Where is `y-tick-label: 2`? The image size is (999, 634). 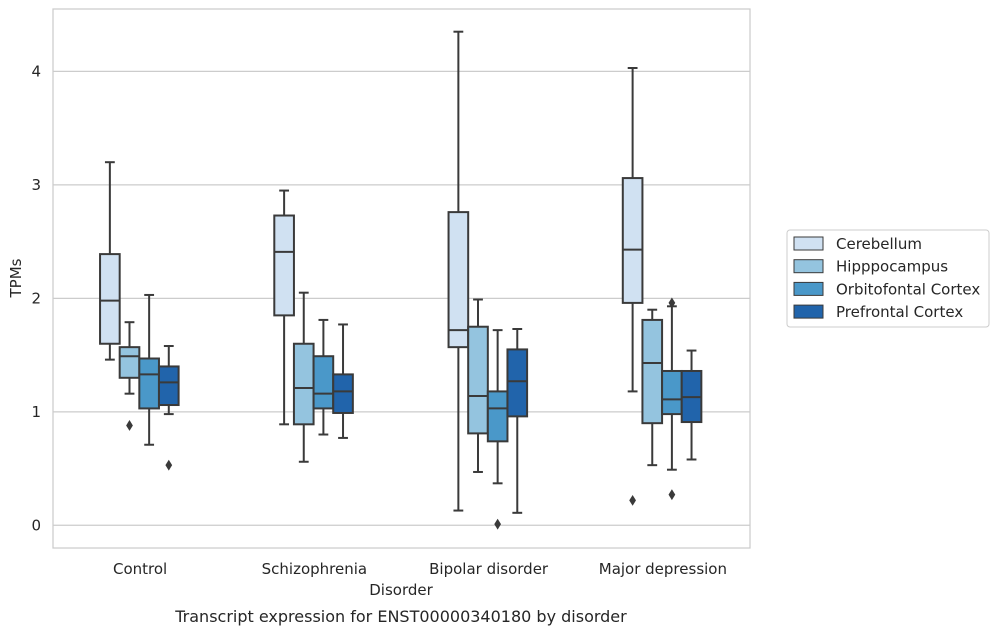
y-tick-label: 2 is located at coordinates (36, 298).